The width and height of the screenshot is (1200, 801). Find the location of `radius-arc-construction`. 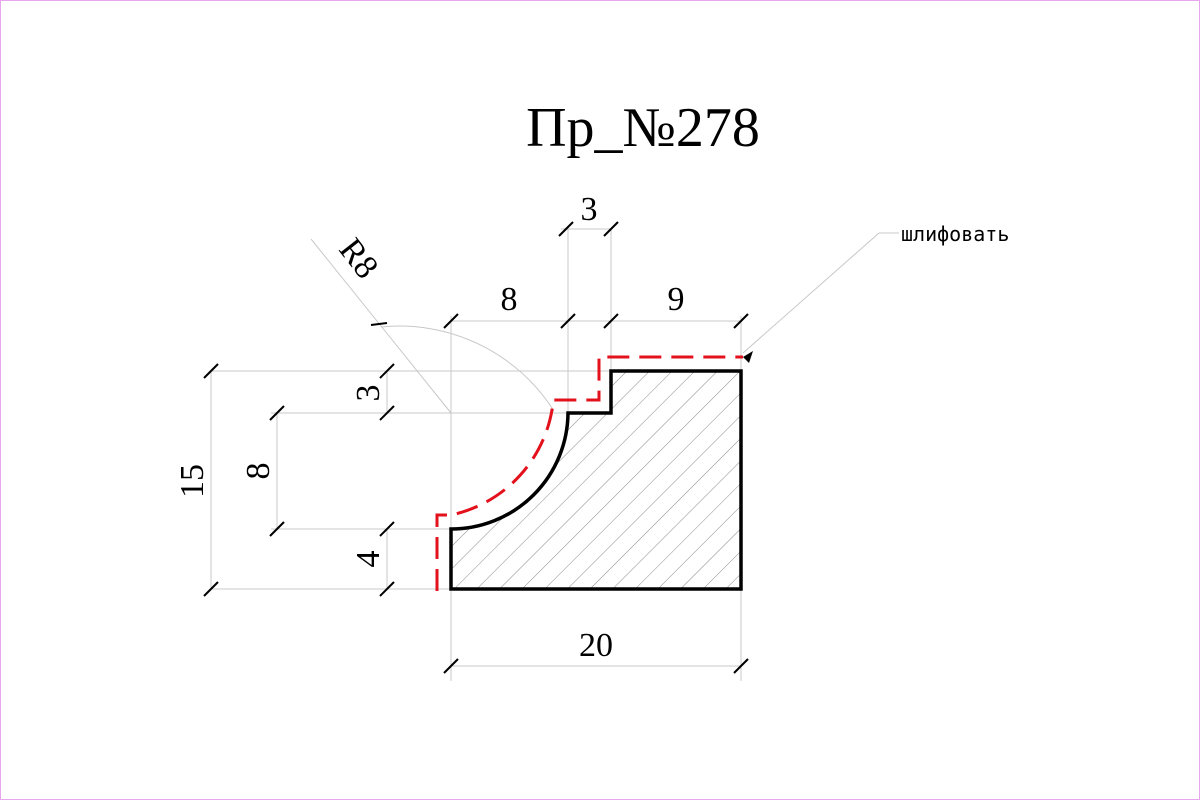

radius-arc-construction is located at coordinates (467, 368).